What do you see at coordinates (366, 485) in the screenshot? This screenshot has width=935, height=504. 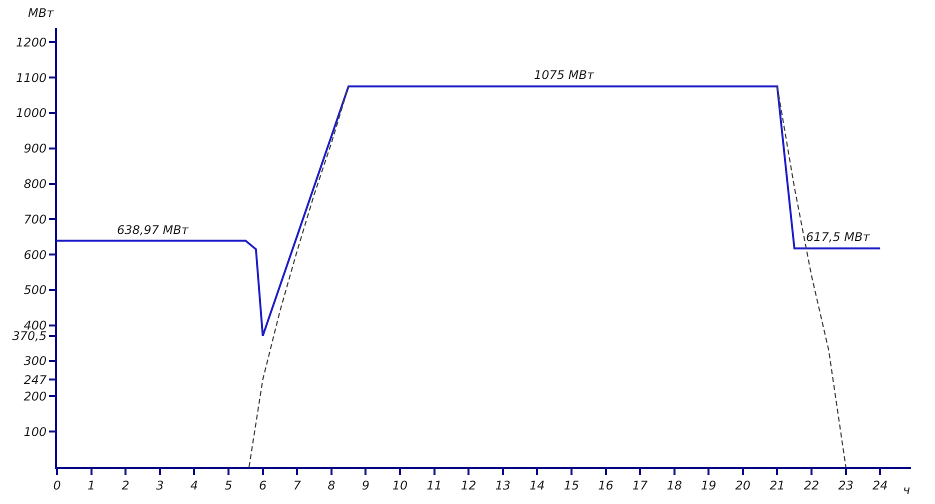 I see `x-tick-label: 9` at bounding box center [366, 485].